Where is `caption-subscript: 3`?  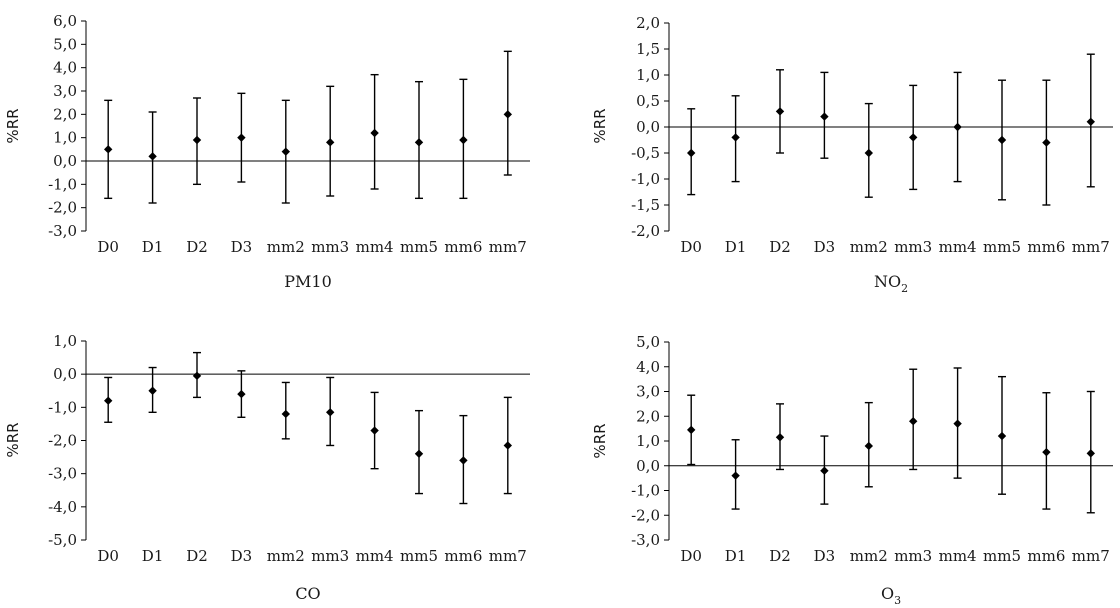
caption-subscript: 3 is located at coordinates (897, 600).